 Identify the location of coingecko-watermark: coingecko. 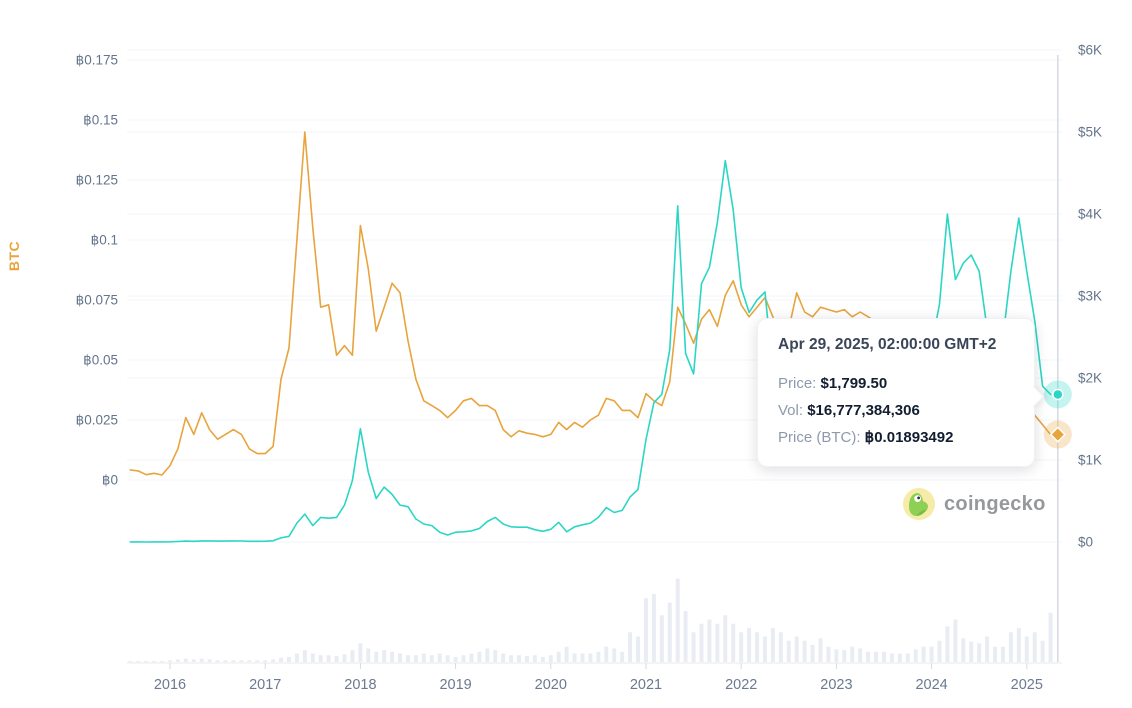
(974, 504).